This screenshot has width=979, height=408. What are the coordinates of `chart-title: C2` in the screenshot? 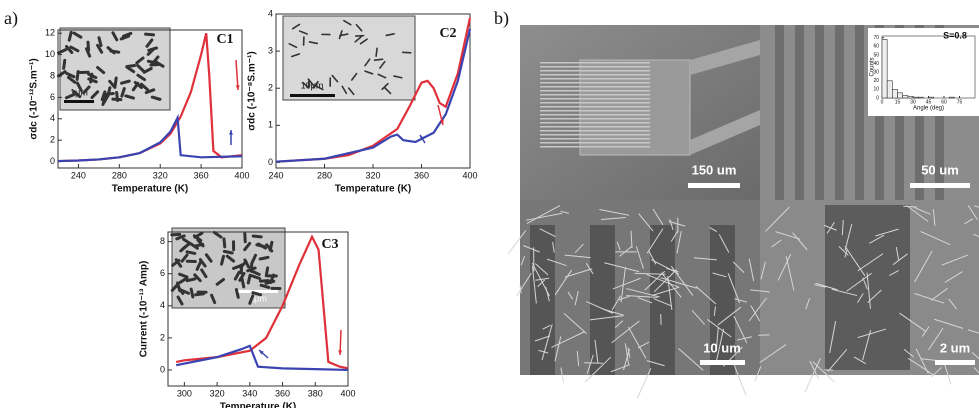 It's located at (447, 33).